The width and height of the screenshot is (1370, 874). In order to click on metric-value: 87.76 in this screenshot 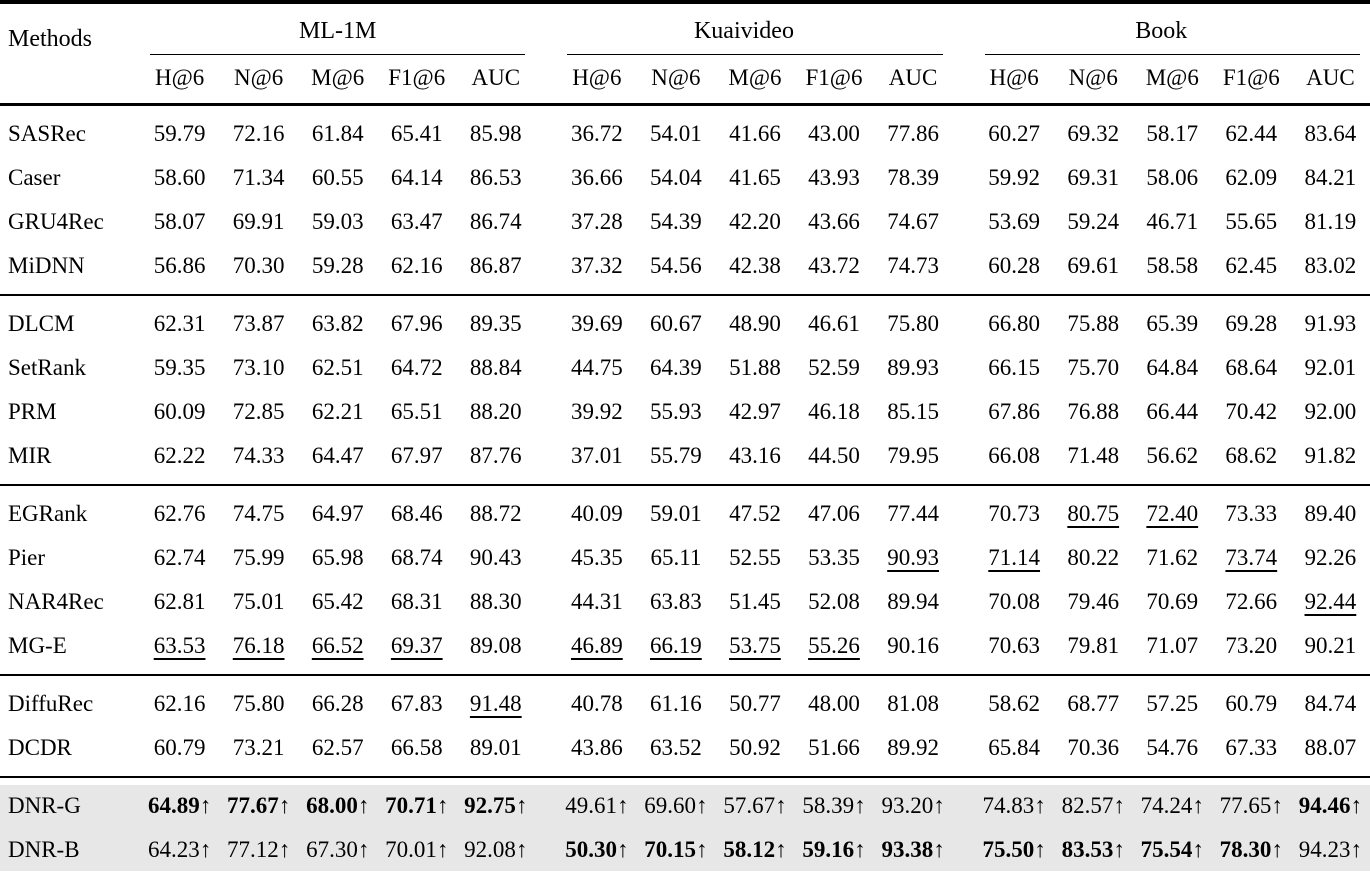, I will do `click(495, 456)`.